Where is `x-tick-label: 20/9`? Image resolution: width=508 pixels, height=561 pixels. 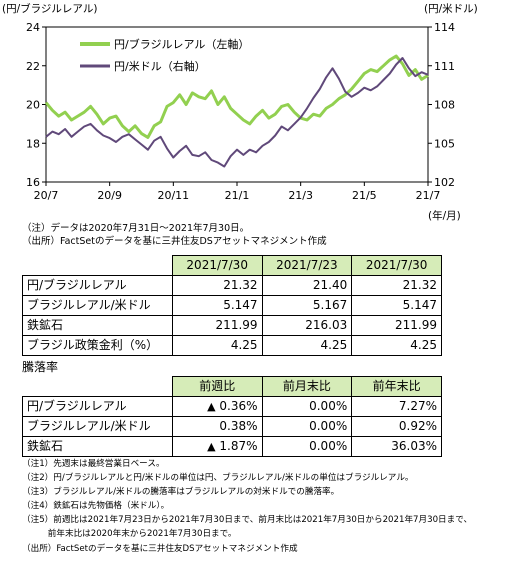
x-tick-label: 20/9 is located at coordinates (109, 195).